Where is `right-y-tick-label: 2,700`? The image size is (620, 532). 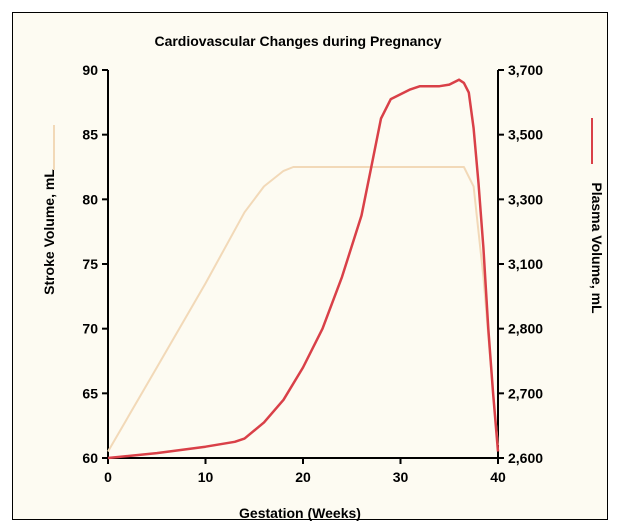 right-y-tick-label: 2,700 is located at coordinates (525, 393).